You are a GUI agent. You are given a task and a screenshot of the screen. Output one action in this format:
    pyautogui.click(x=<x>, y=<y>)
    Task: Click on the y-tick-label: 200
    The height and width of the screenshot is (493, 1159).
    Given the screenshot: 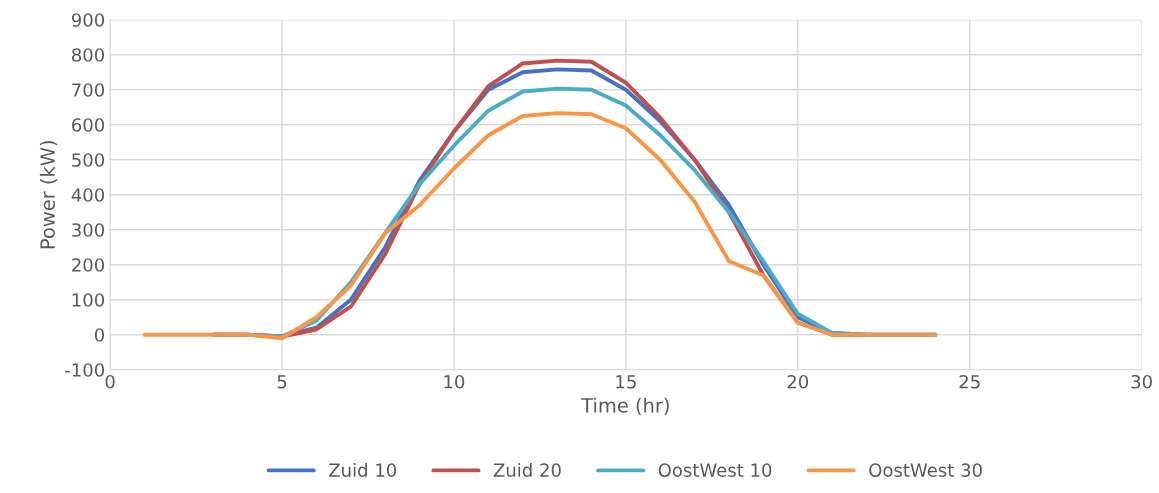 What is the action you would take?
    pyautogui.click(x=88, y=265)
    